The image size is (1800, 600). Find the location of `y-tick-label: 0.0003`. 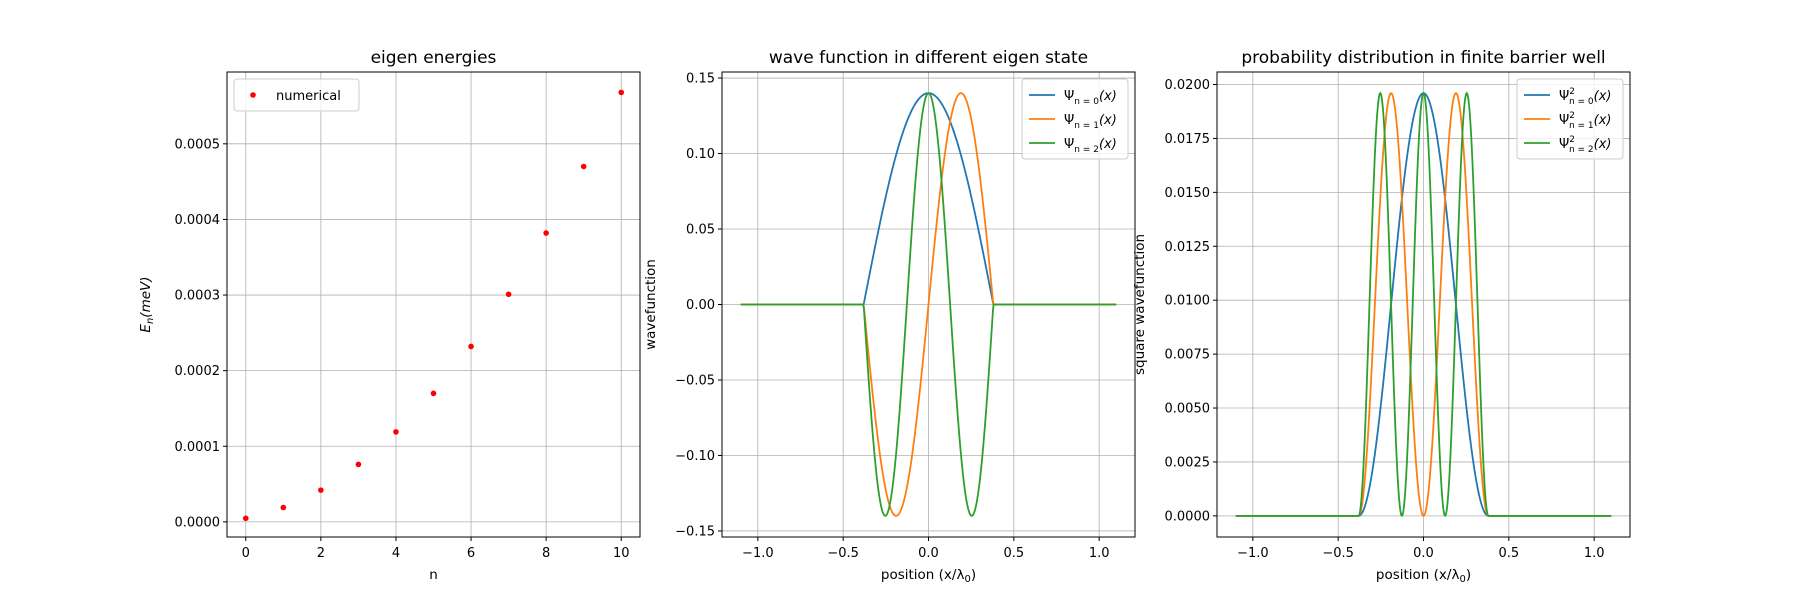

y-tick-label: 0.0003 is located at coordinates (198, 296).